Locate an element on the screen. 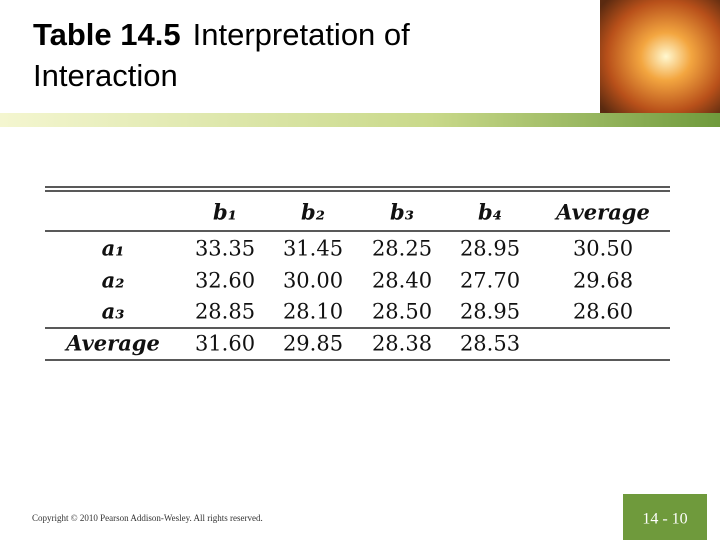 The width and height of the screenshot is (720, 540). table-cell: 31.60 is located at coordinates (225, 344).